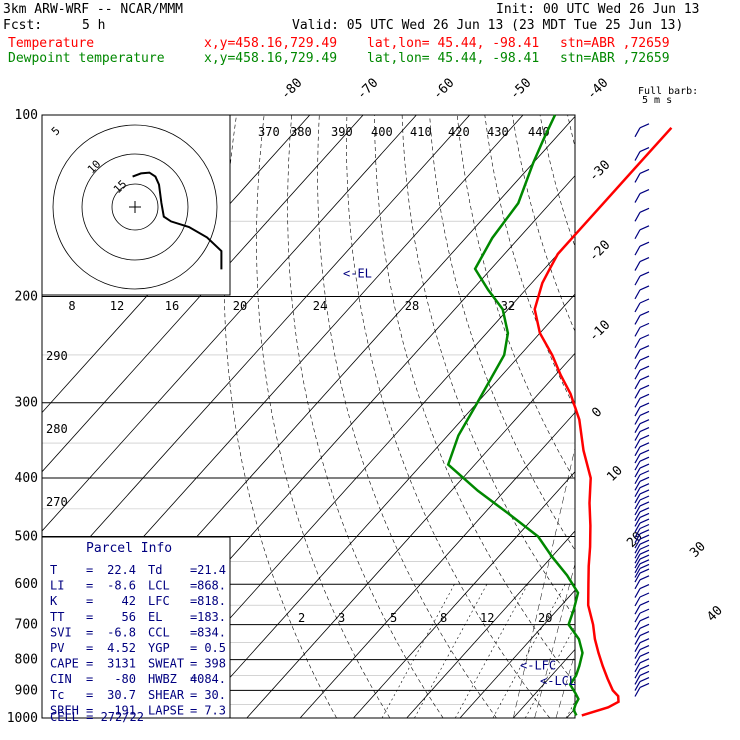  Describe the element at coordinates (57, 429) in the screenshot. I see `theta-e-label: 280` at that location.